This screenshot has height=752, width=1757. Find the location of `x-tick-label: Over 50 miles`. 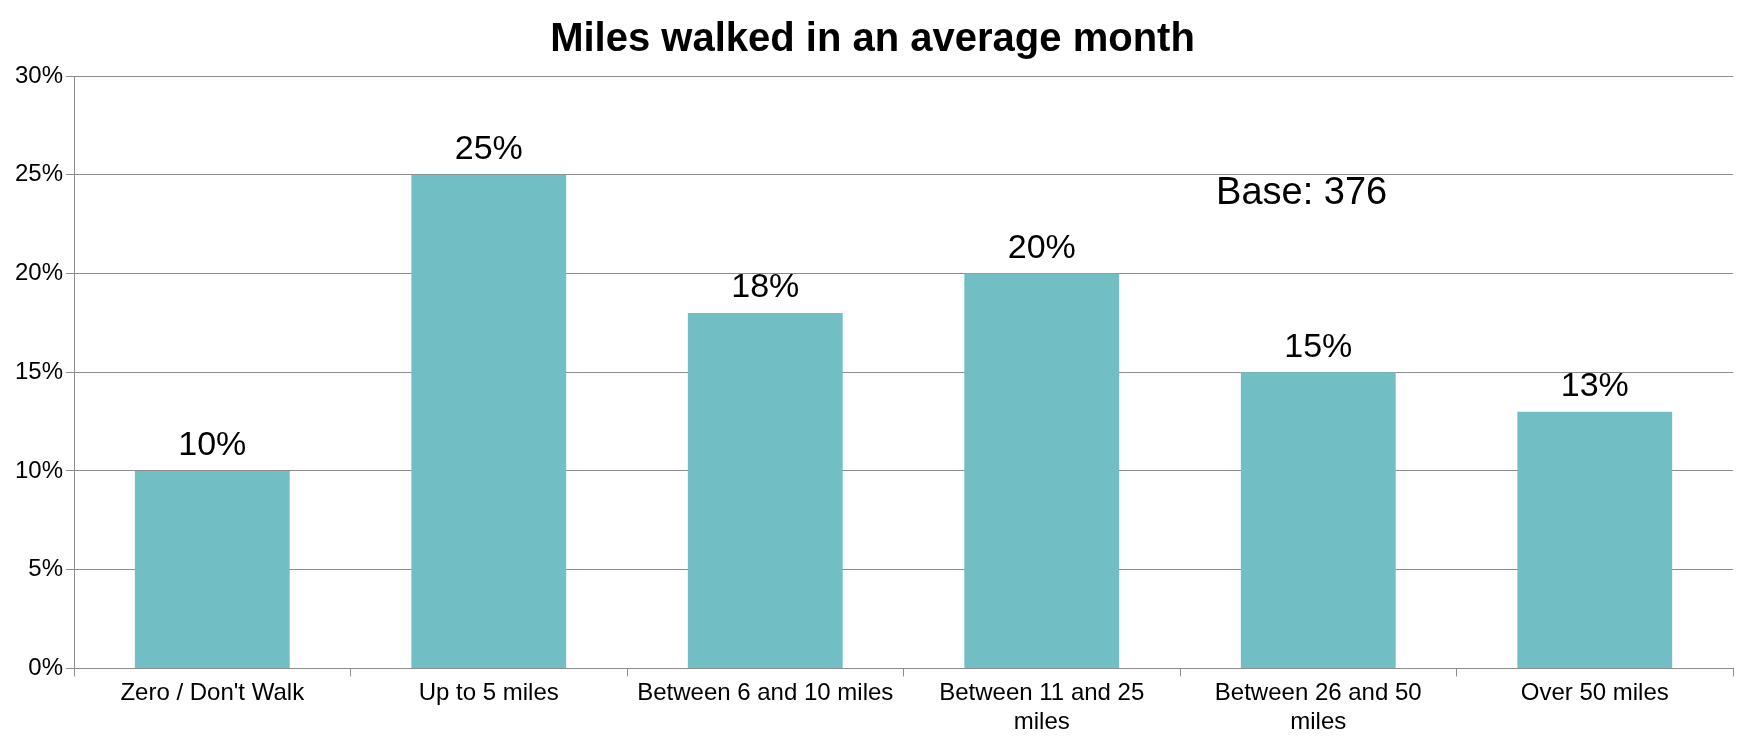

x-tick-label: Over 50 miles is located at coordinates (1594, 692).